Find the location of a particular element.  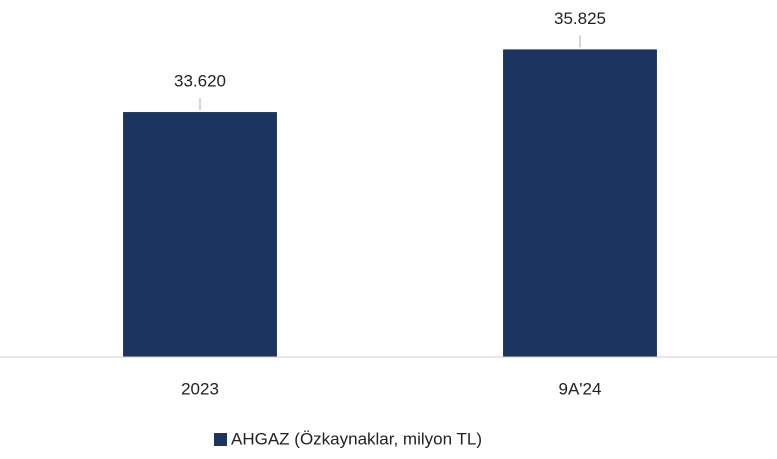

x-tick-label: 2023 is located at coordinates (200, 388).